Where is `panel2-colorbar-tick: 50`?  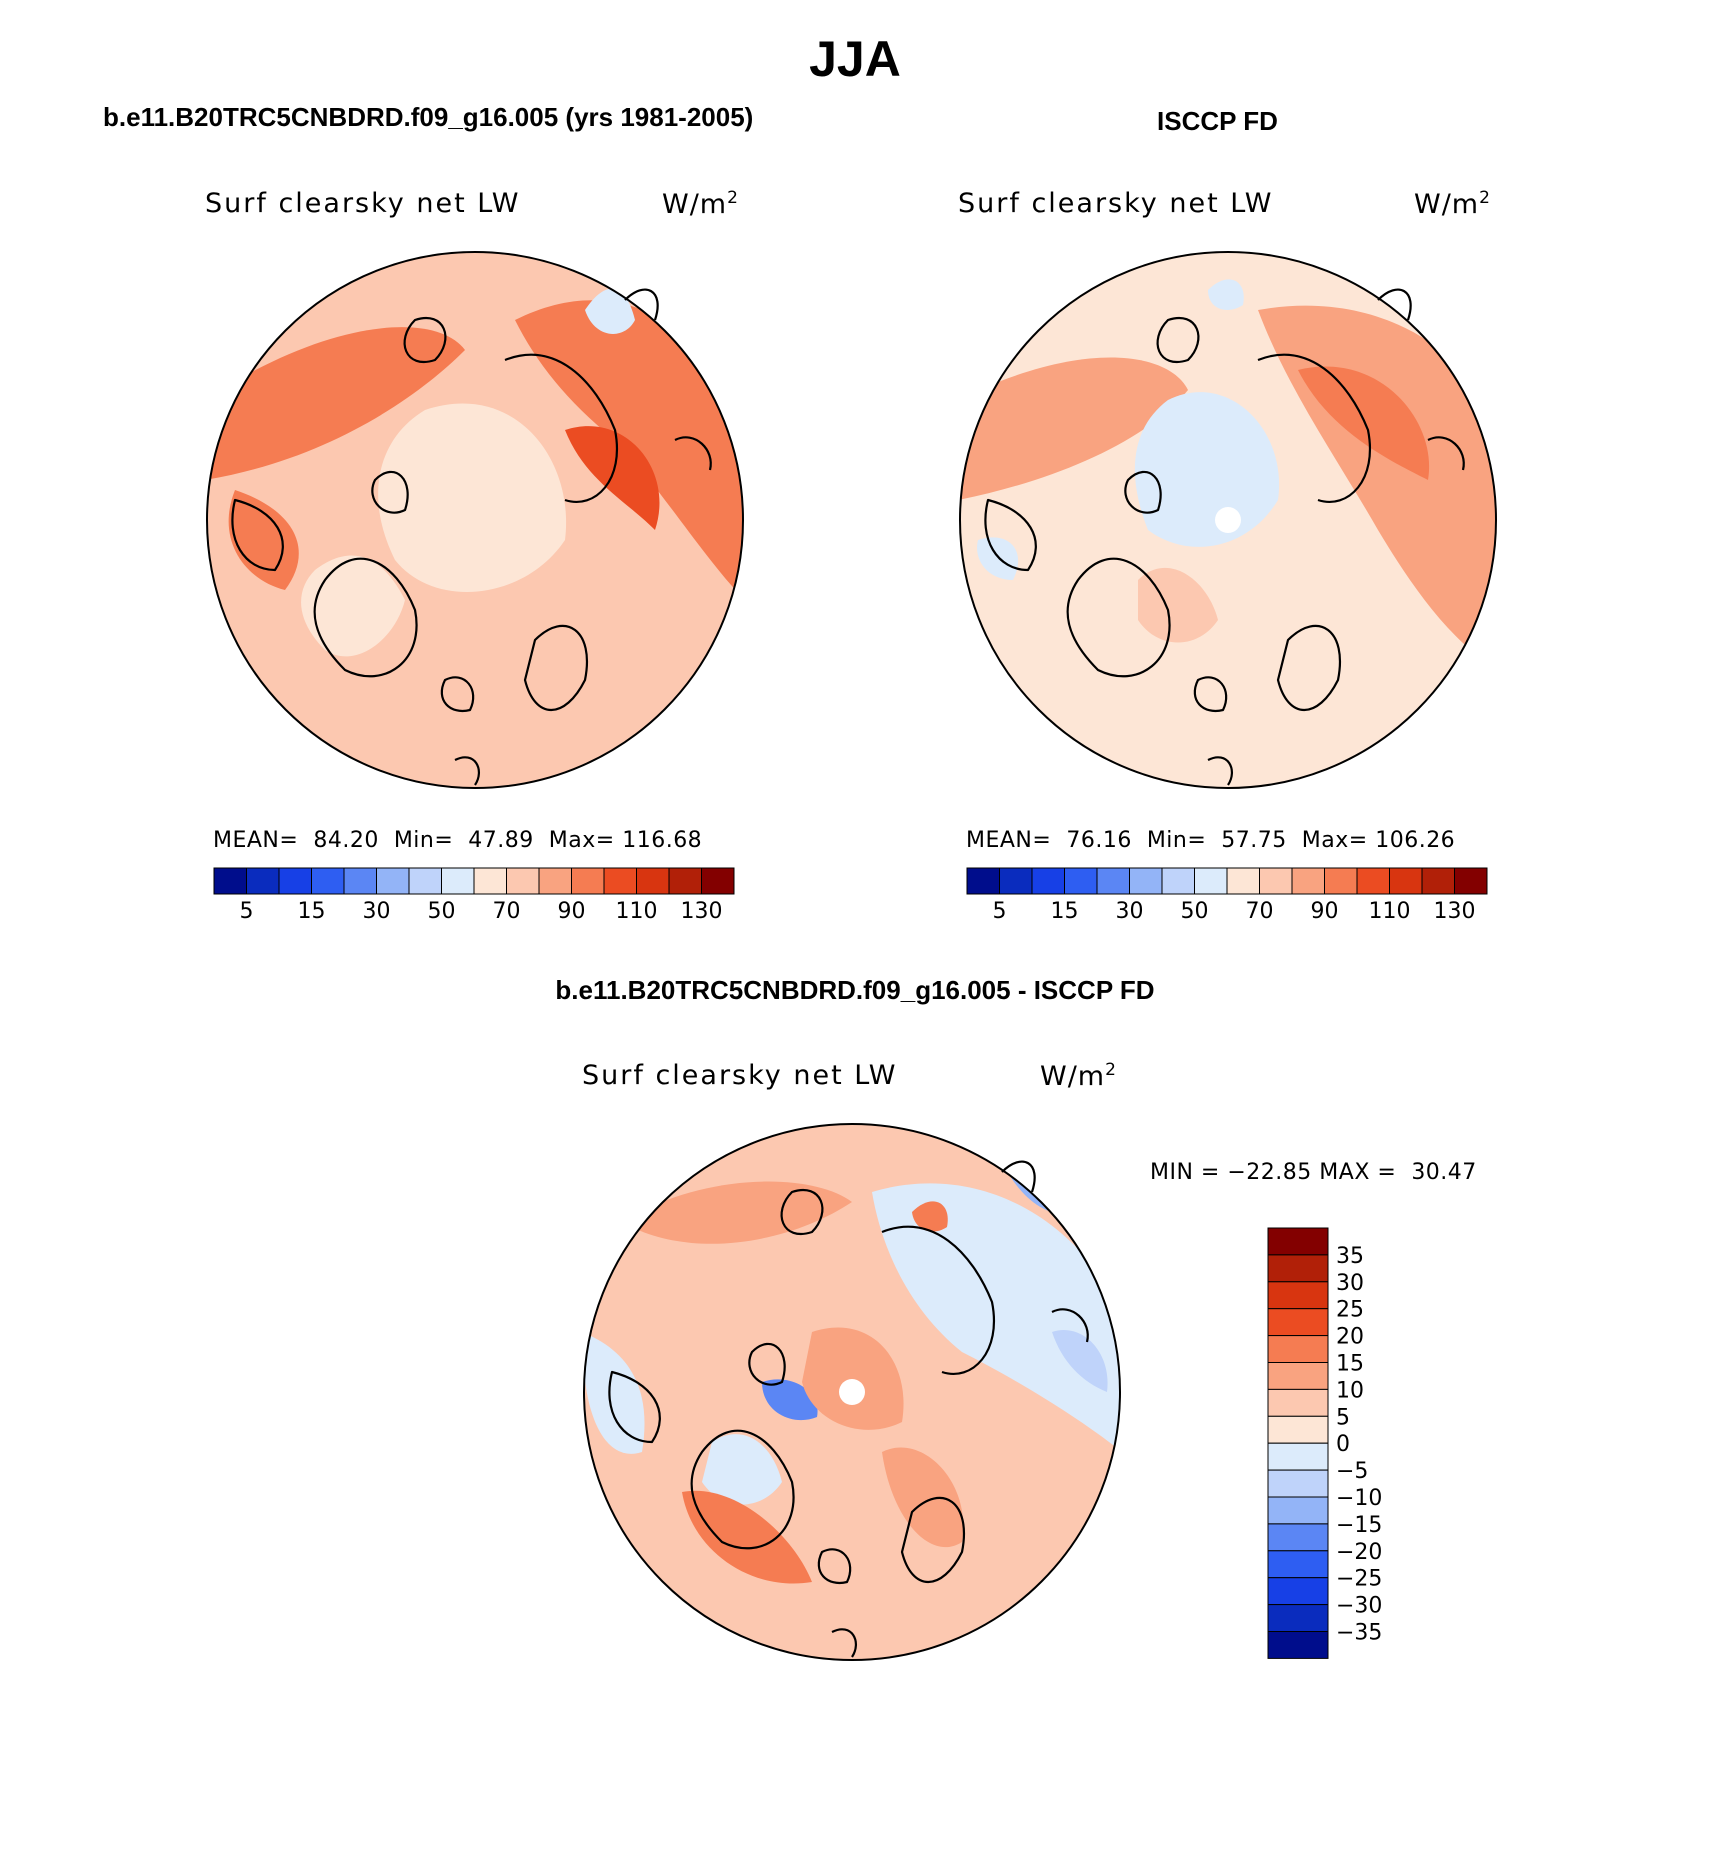
panel2-colorbar-tick: 50 is located at coordinates (1195, 911).